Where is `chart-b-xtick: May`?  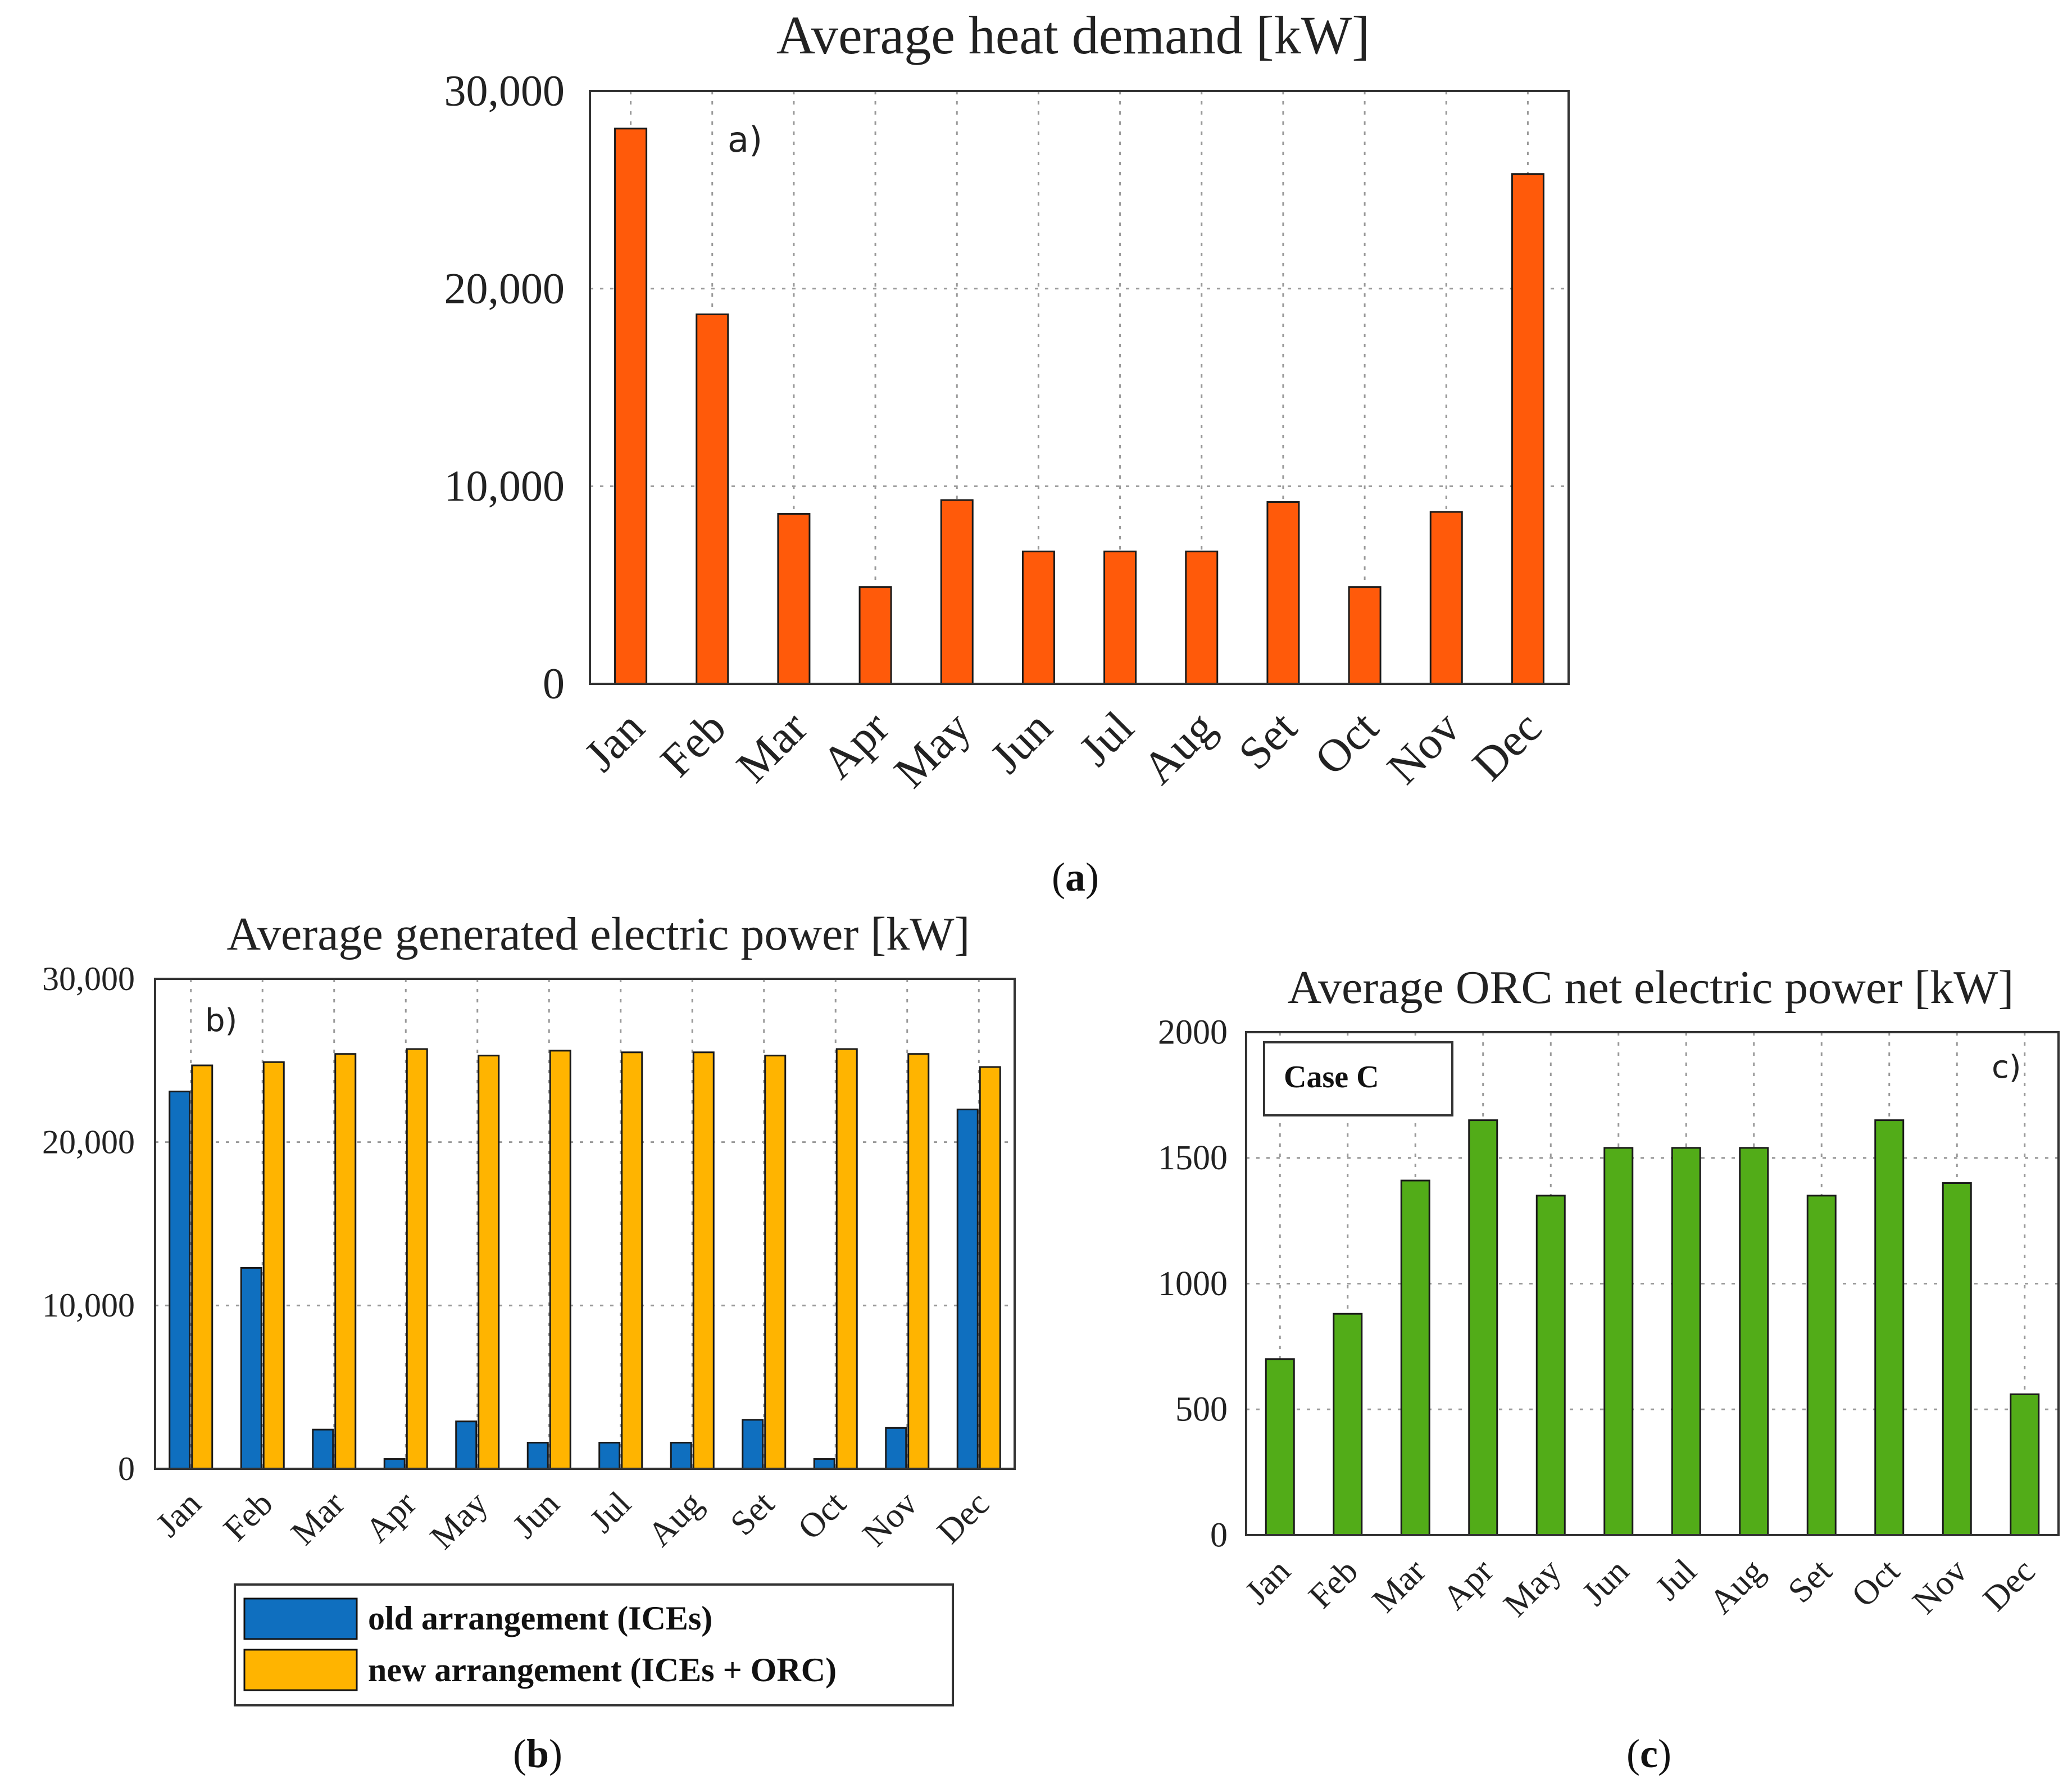 chart-b-xtick: May is located at coordinates (459, 1520).